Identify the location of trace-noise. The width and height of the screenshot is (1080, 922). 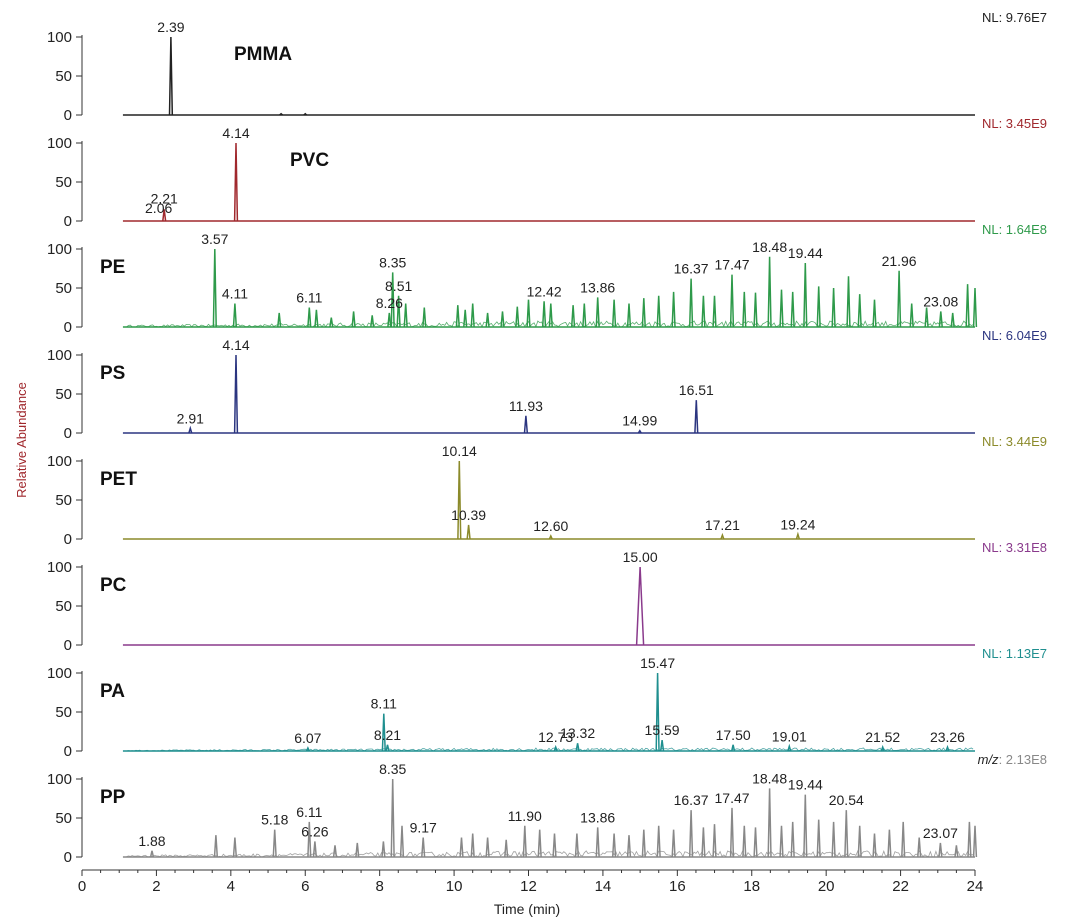
(550, 749).